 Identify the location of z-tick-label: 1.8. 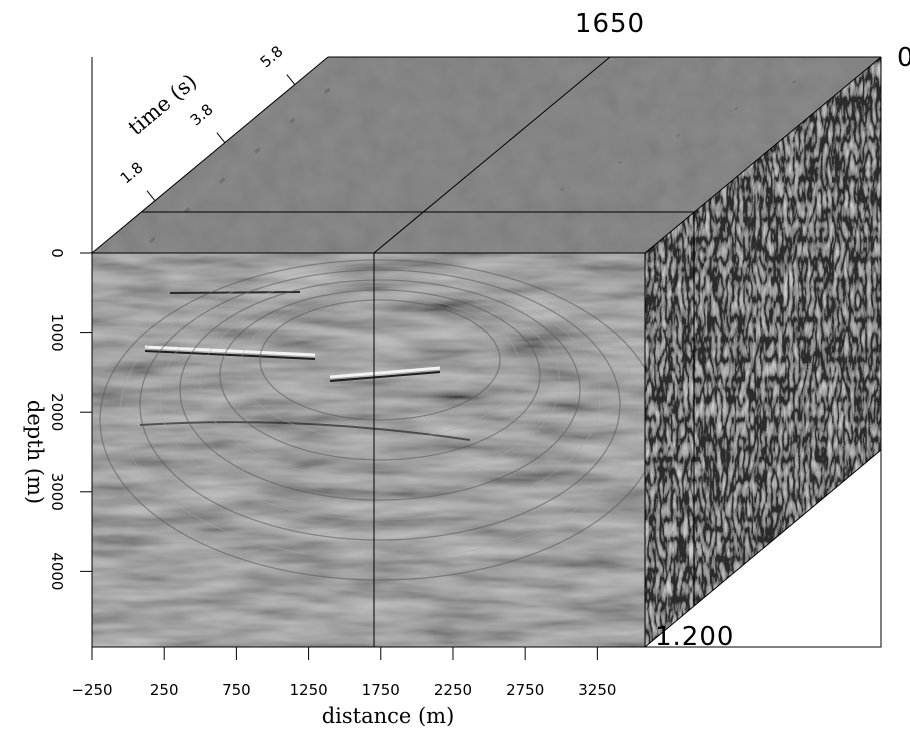
(132, 172).